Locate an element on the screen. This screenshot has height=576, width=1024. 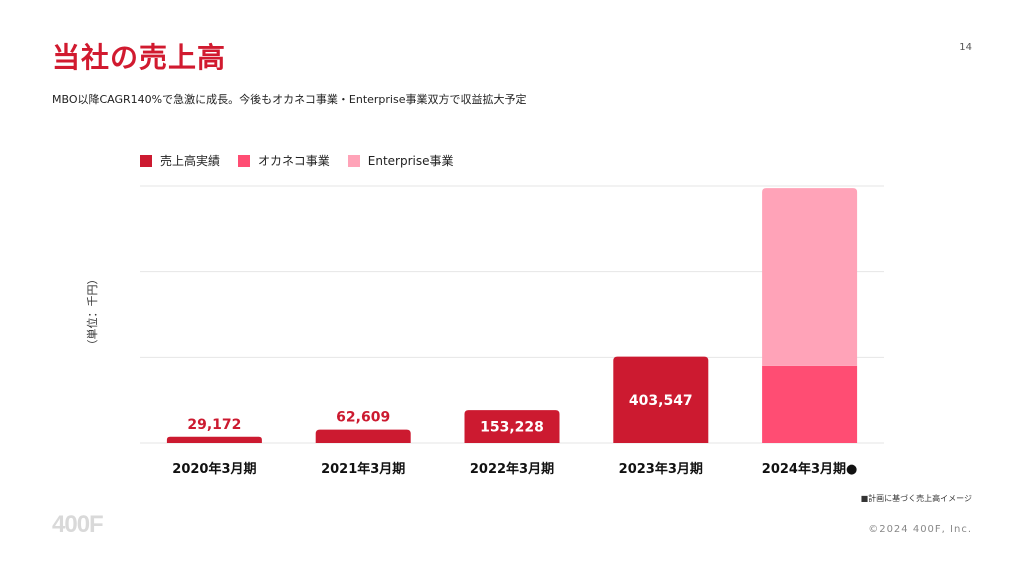
legend-item-okaneko: オカネコ事業 is located at coordinates (284, 160).